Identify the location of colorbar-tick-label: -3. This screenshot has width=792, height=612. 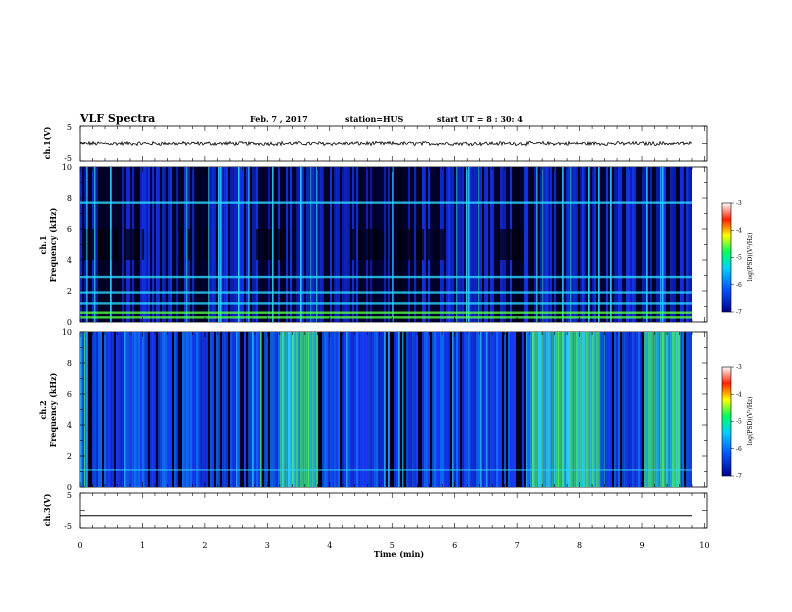
(739, 367).